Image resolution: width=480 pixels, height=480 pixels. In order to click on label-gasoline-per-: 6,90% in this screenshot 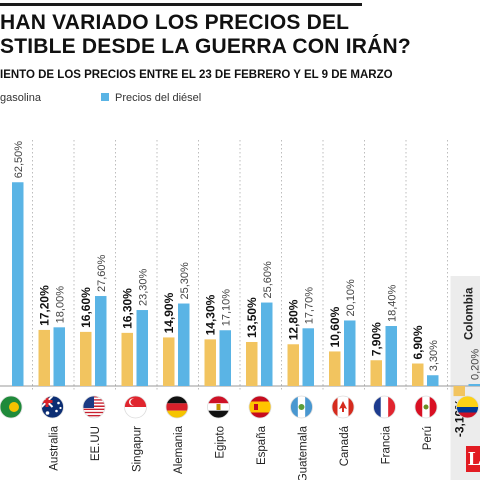, I will do `click(418, 342)`.